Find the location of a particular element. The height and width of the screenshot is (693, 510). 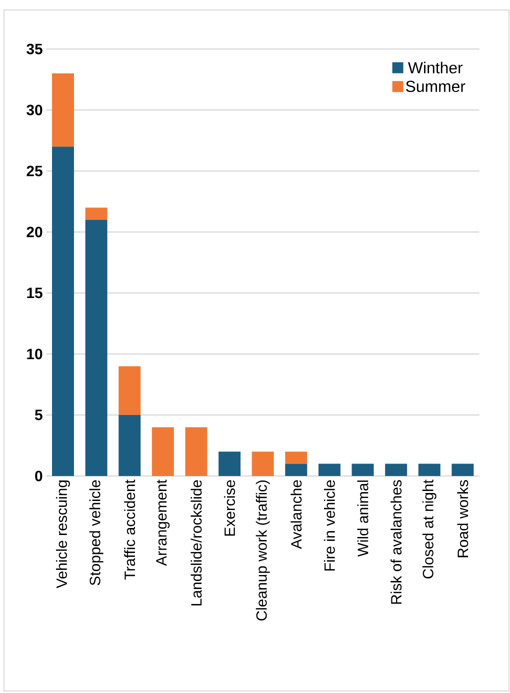

x-tick-label: Exercise is located at coordinates (230, 508).